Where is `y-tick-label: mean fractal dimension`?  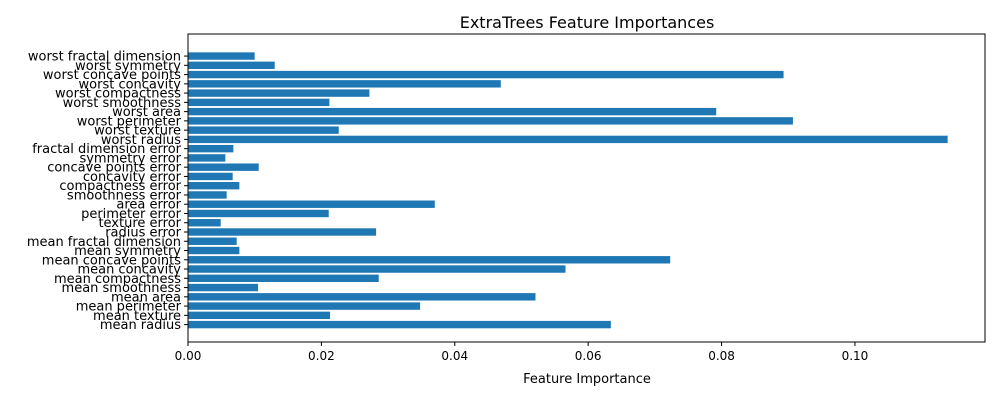
y-tick-label: mean fractal dimension is located at coordinates (104, 242).